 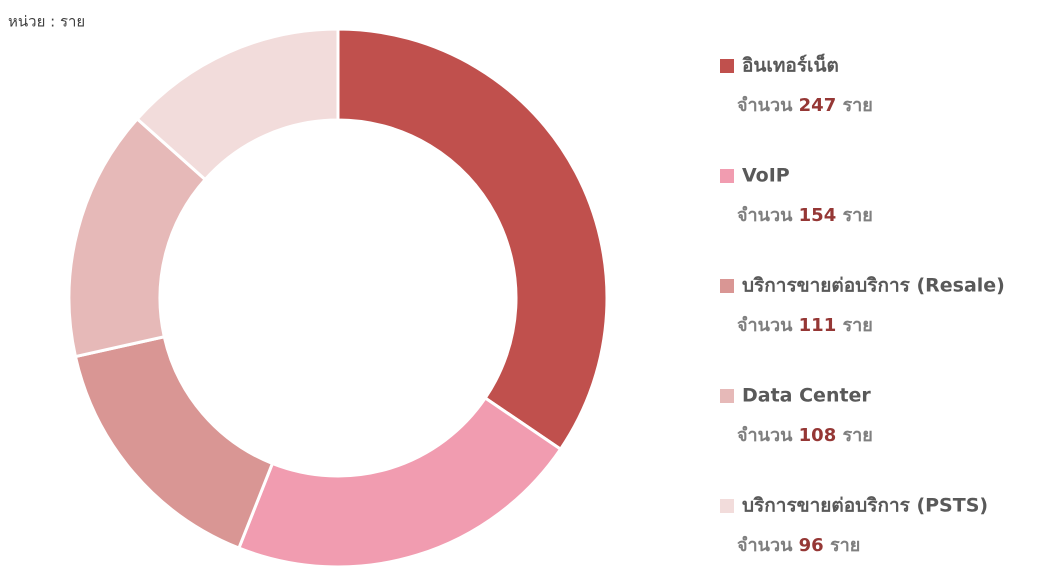 I want to click on legend-label: อินเทอร์เน็ต, so click(x=790, y=65).